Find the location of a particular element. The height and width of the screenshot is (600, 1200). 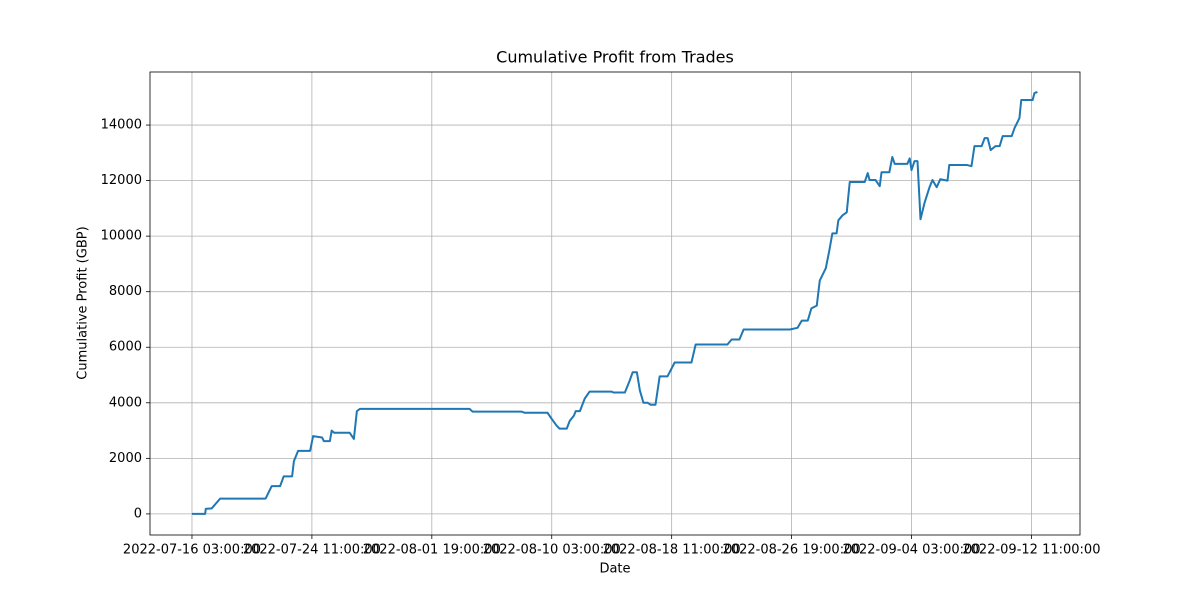

y-tick-label: 4000 is located at coordinates (125, 402).